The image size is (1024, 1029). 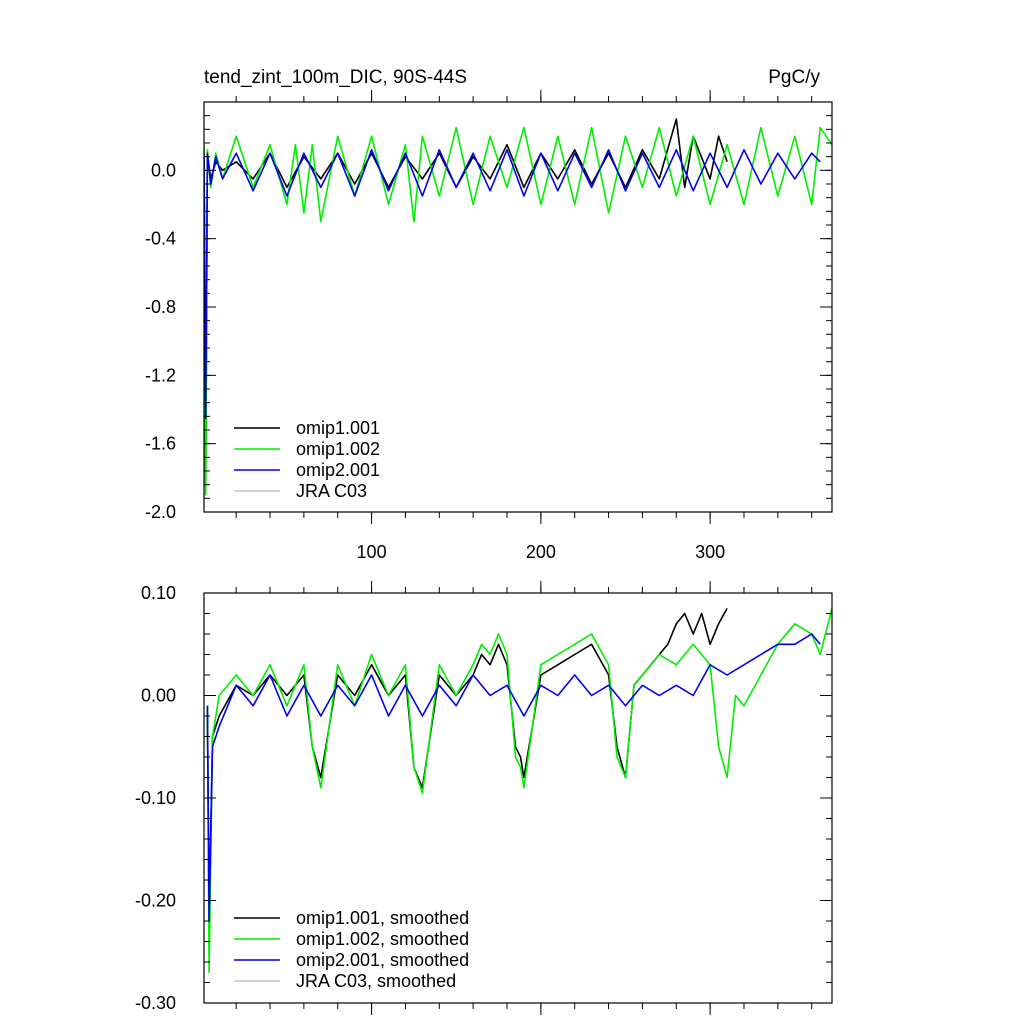 I want to click on legend-label-3: JRA C03, smoothed, so click(x=376, y=981).